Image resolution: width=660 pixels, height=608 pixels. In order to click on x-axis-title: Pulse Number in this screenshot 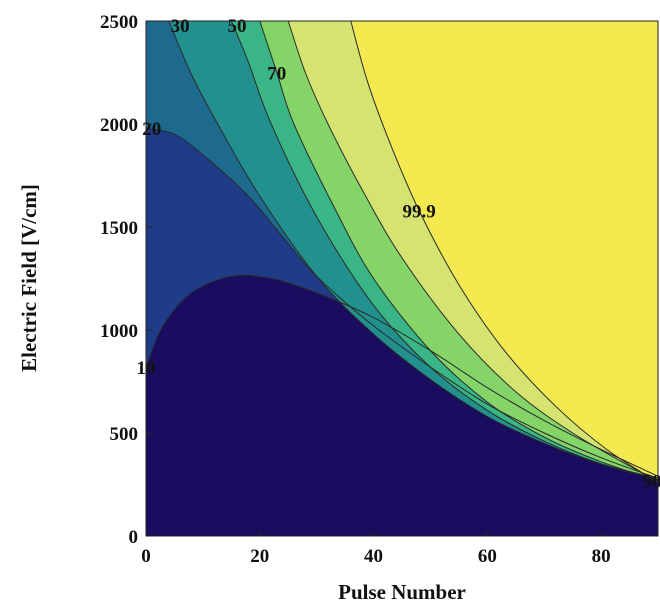, I will do `click(402, 592)`.